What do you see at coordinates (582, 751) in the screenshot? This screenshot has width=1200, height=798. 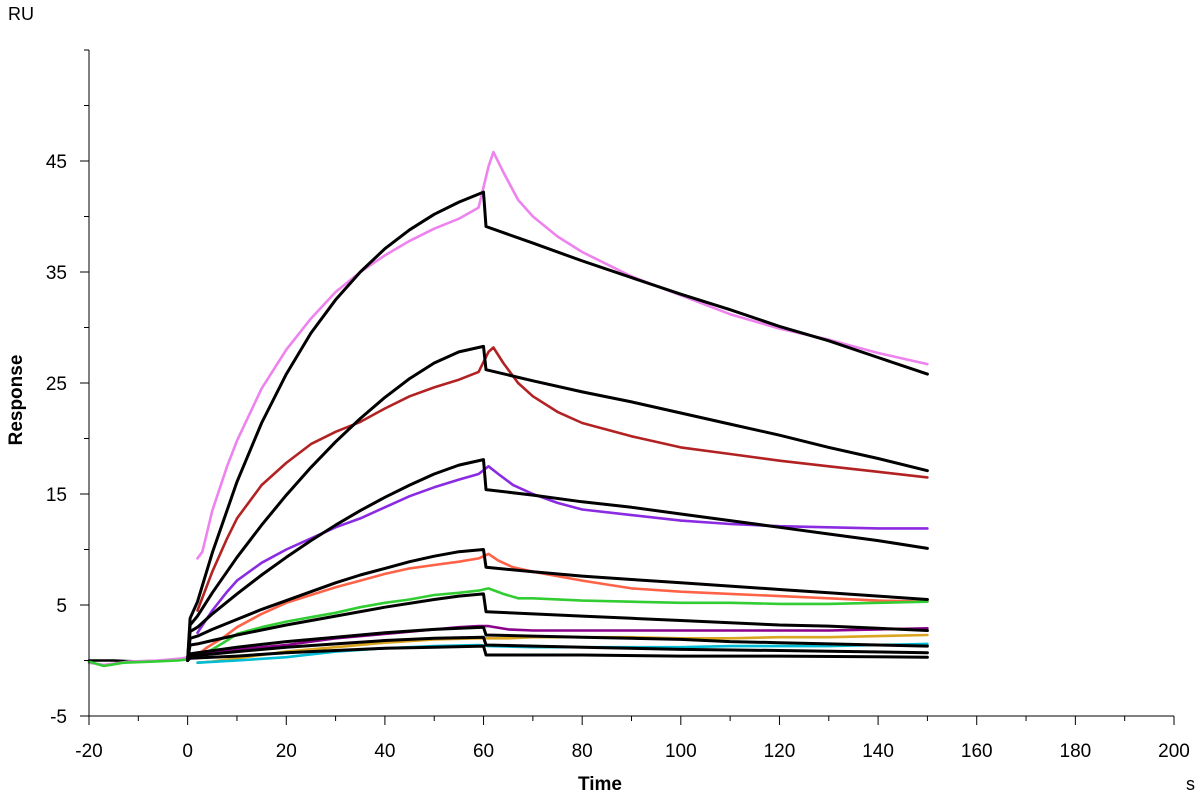 I see `x-tick-label: 80` at bounding box center [582, 751].